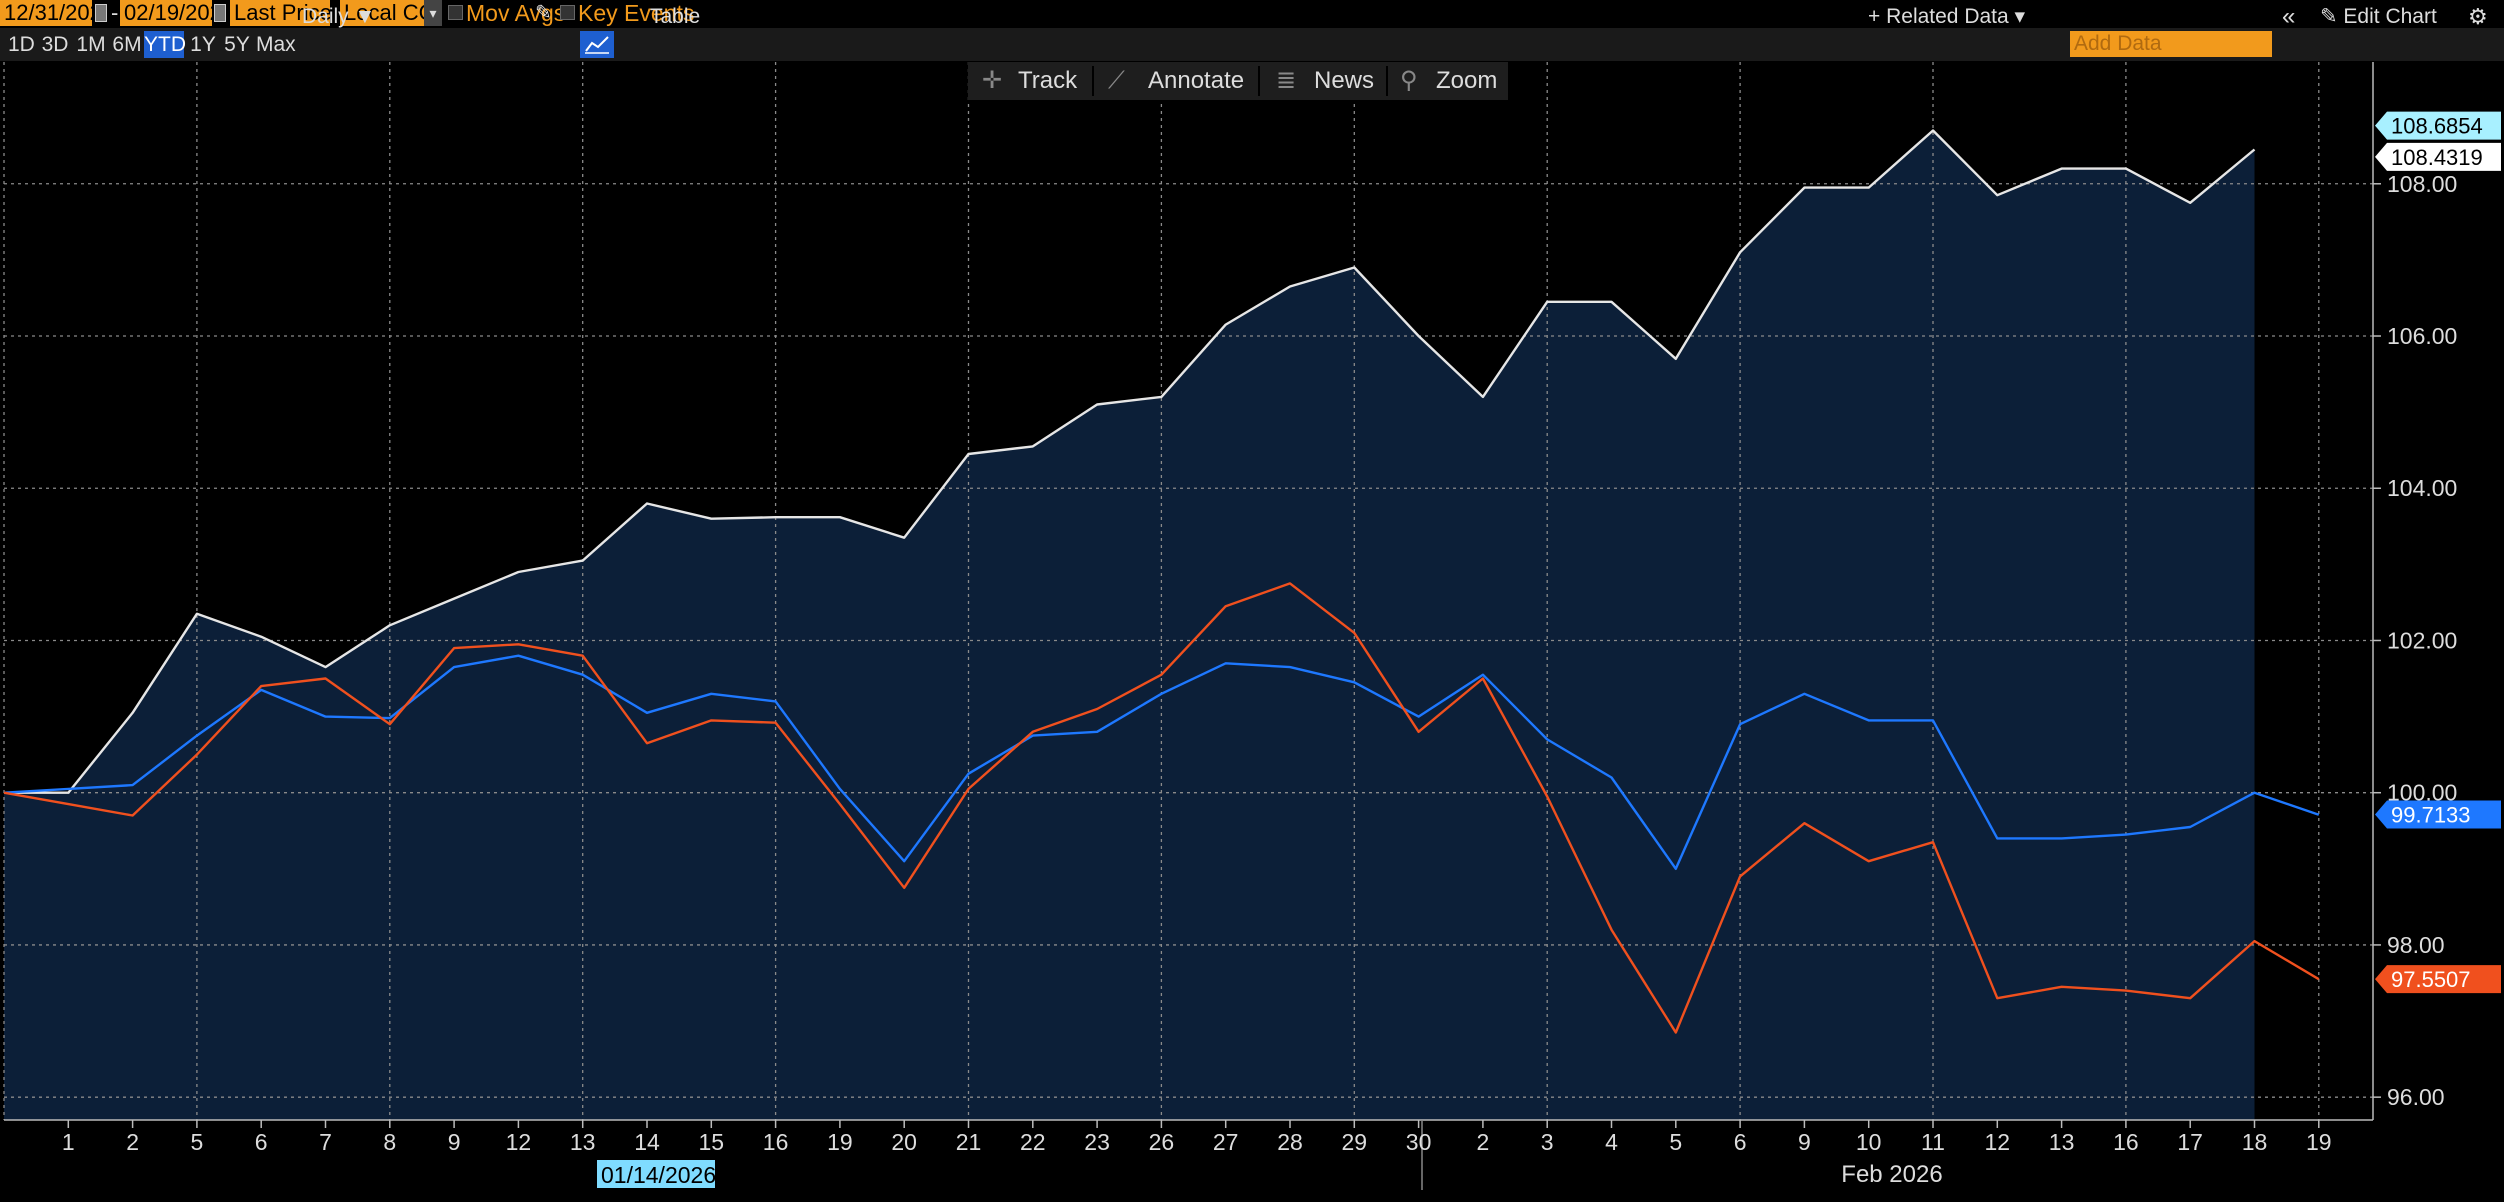 The height and width of the screenshot is (1202, 2504). Describe the element at coordinates (636, 13) in the screenshot. I see `key-events-label: Key Events` at that location.